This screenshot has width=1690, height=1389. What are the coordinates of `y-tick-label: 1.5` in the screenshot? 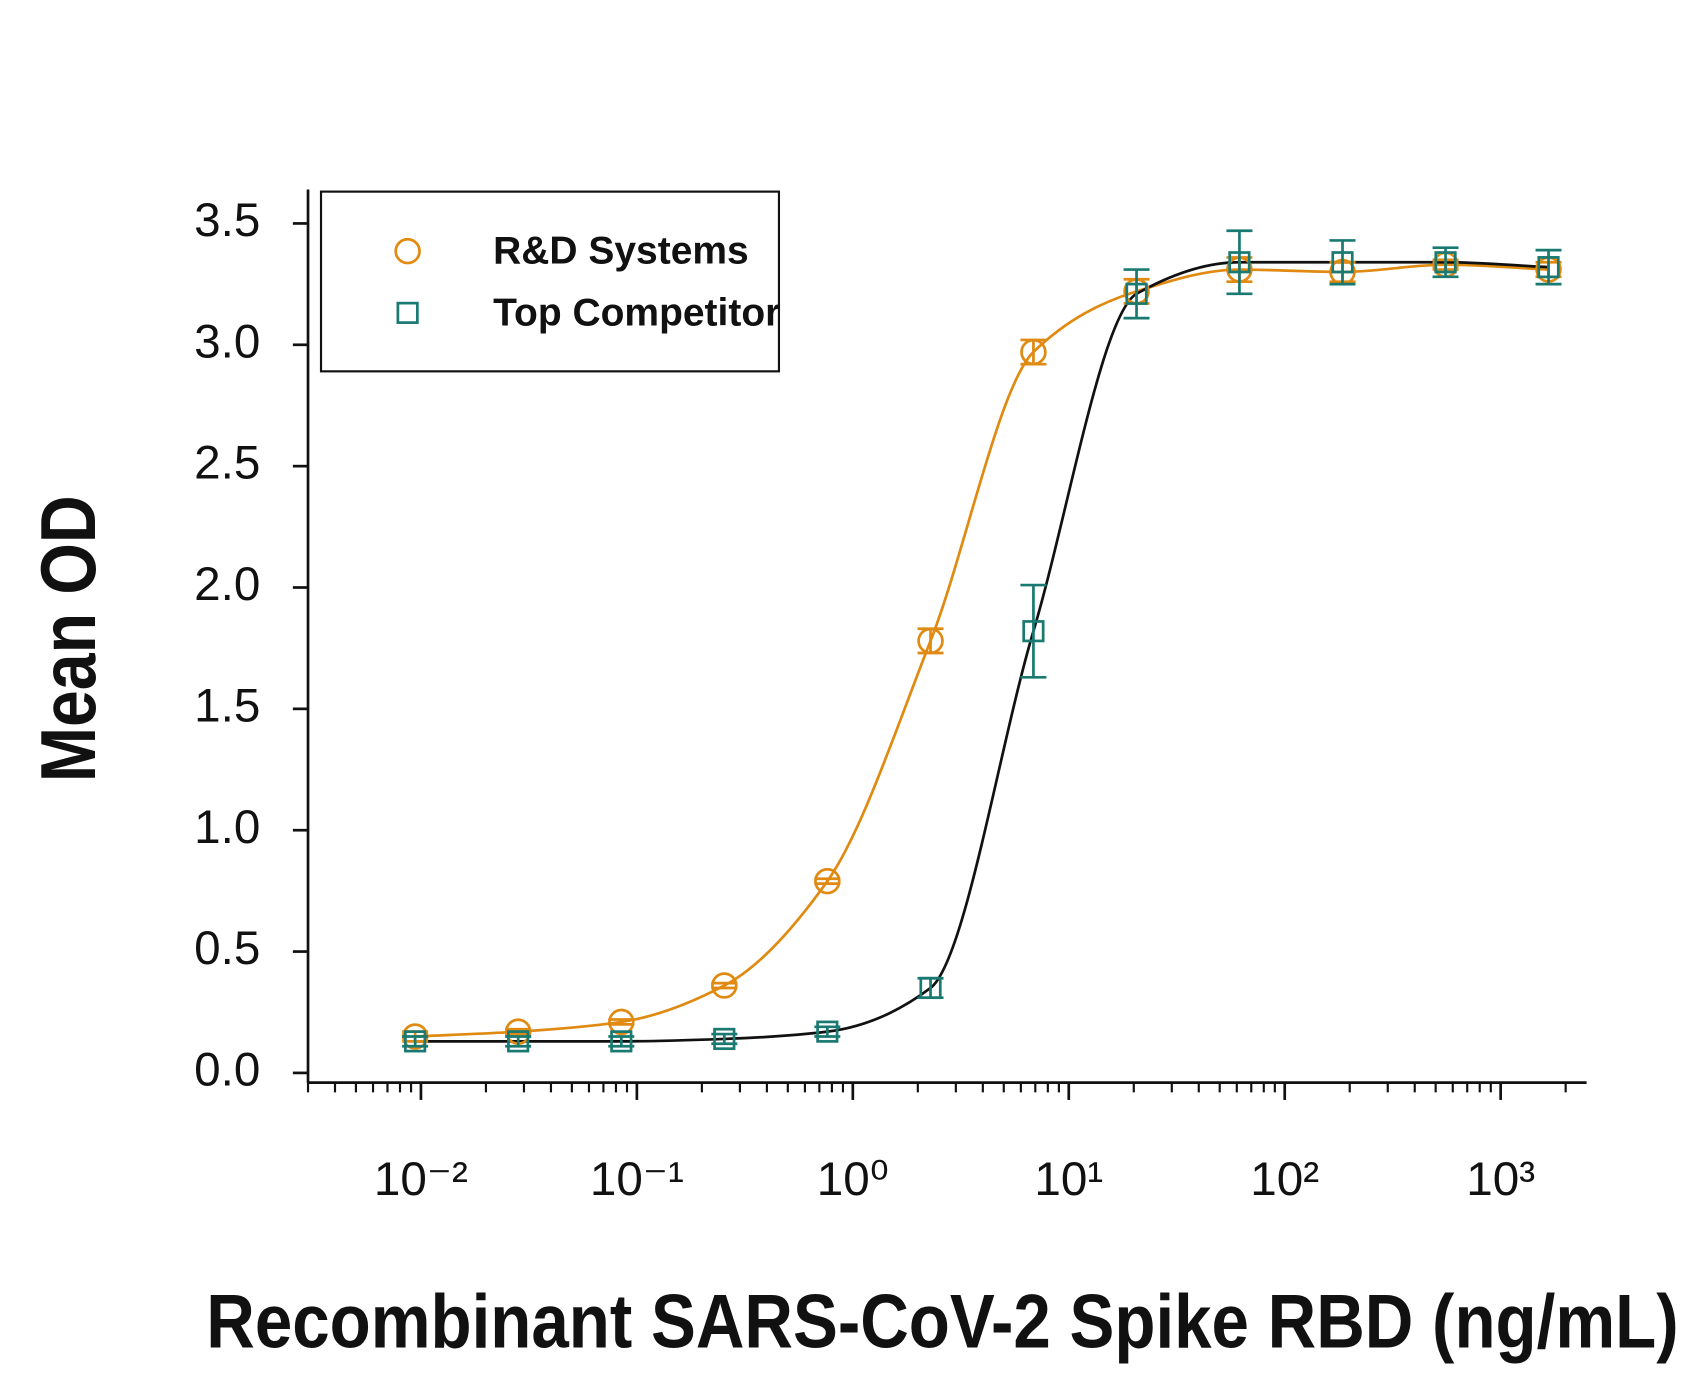 It's located at (227, 705).